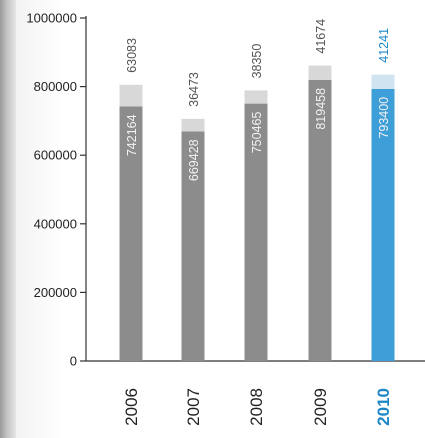 The image size is (425, 438). I want to click on x-tick-label: 2006, so click(131, 407).